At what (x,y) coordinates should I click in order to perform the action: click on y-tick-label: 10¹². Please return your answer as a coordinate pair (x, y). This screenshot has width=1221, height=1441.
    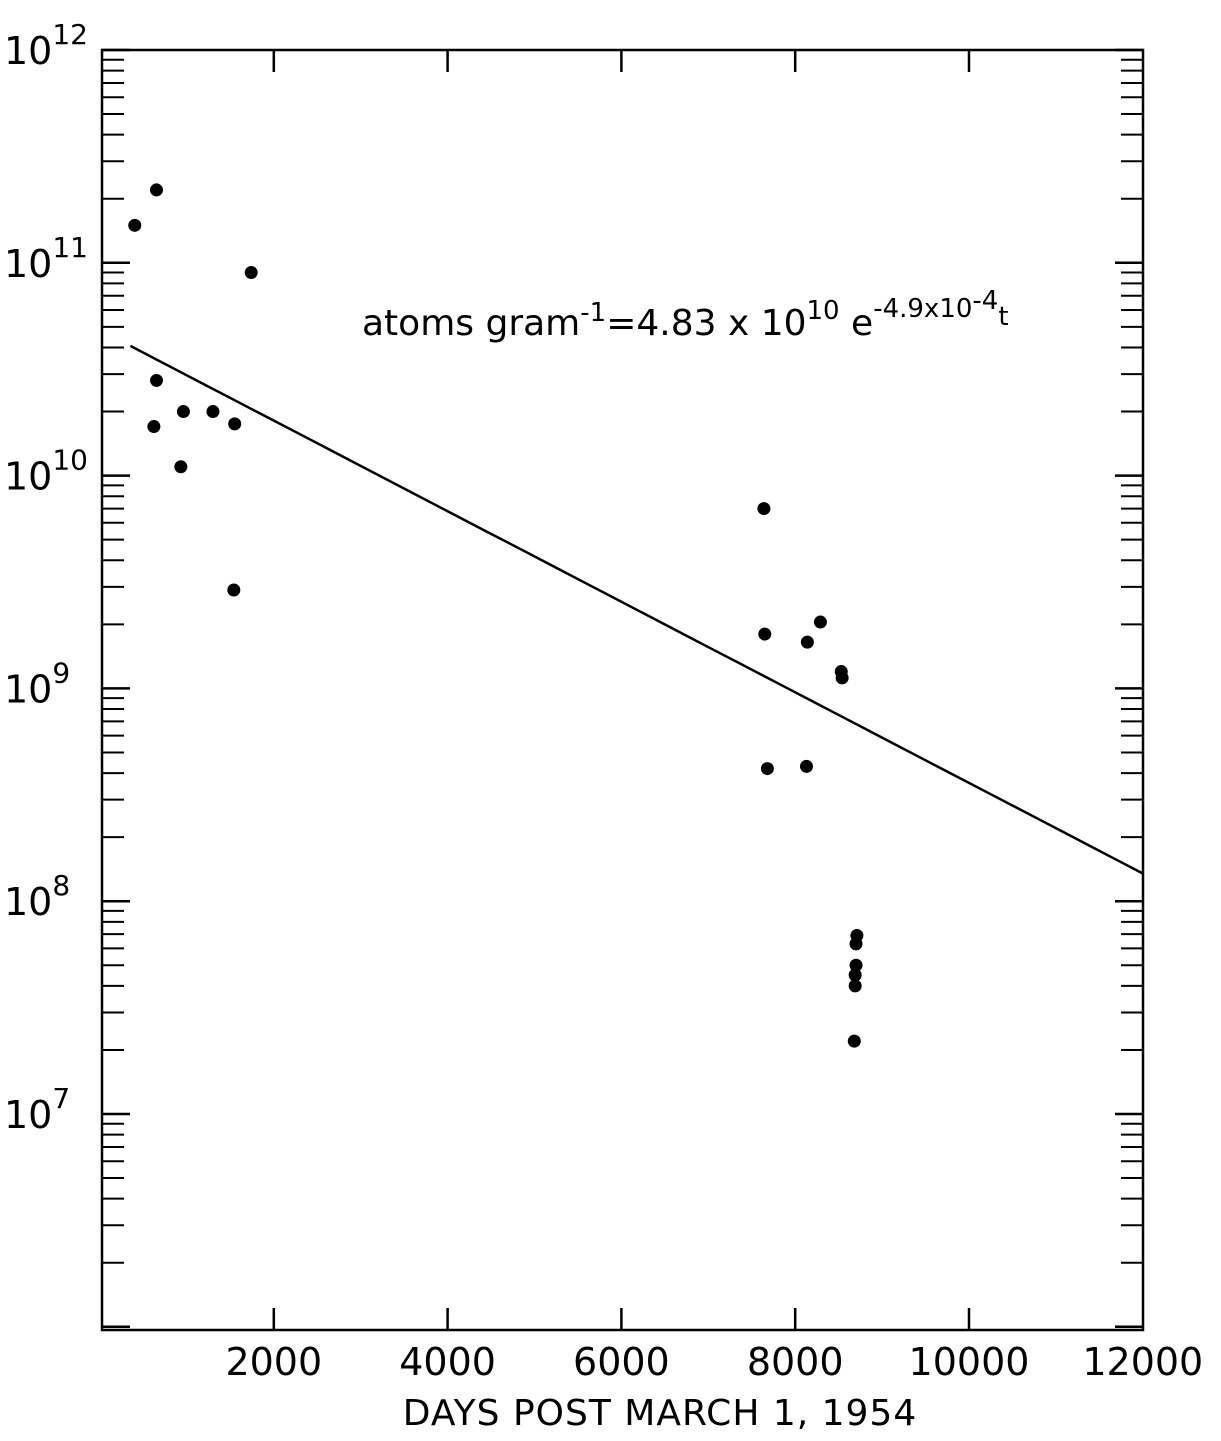
    Looking at the image, I should click on (46, 45).